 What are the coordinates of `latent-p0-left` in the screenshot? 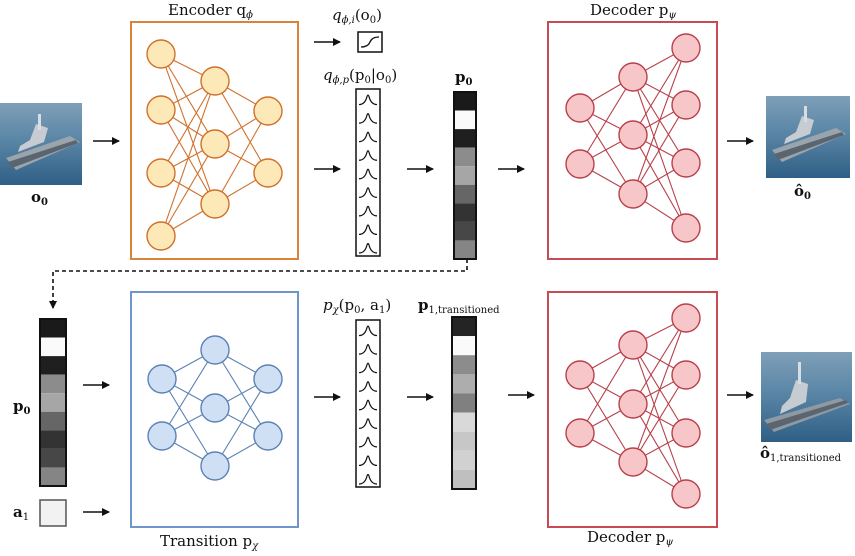 It's located at (53, 402).